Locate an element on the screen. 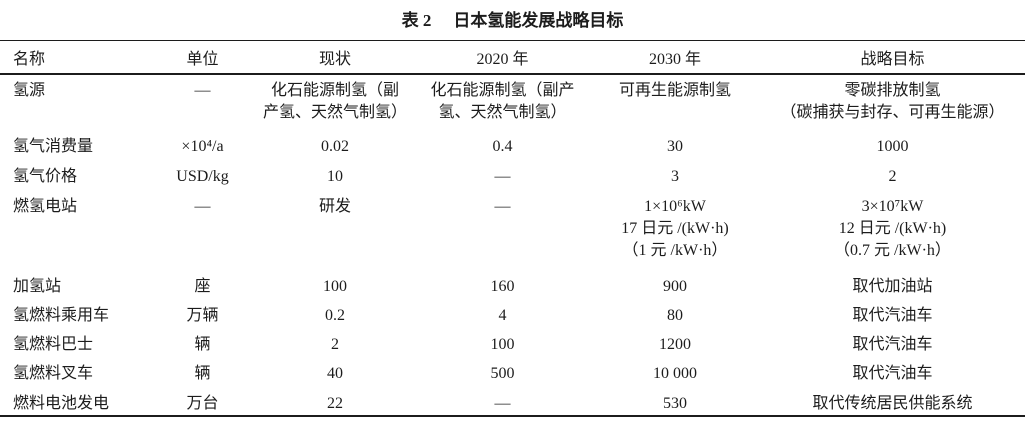 The width and height of the screenshot is (1025, 430). cell-2030: 30 is located at coordinates (675, 146).